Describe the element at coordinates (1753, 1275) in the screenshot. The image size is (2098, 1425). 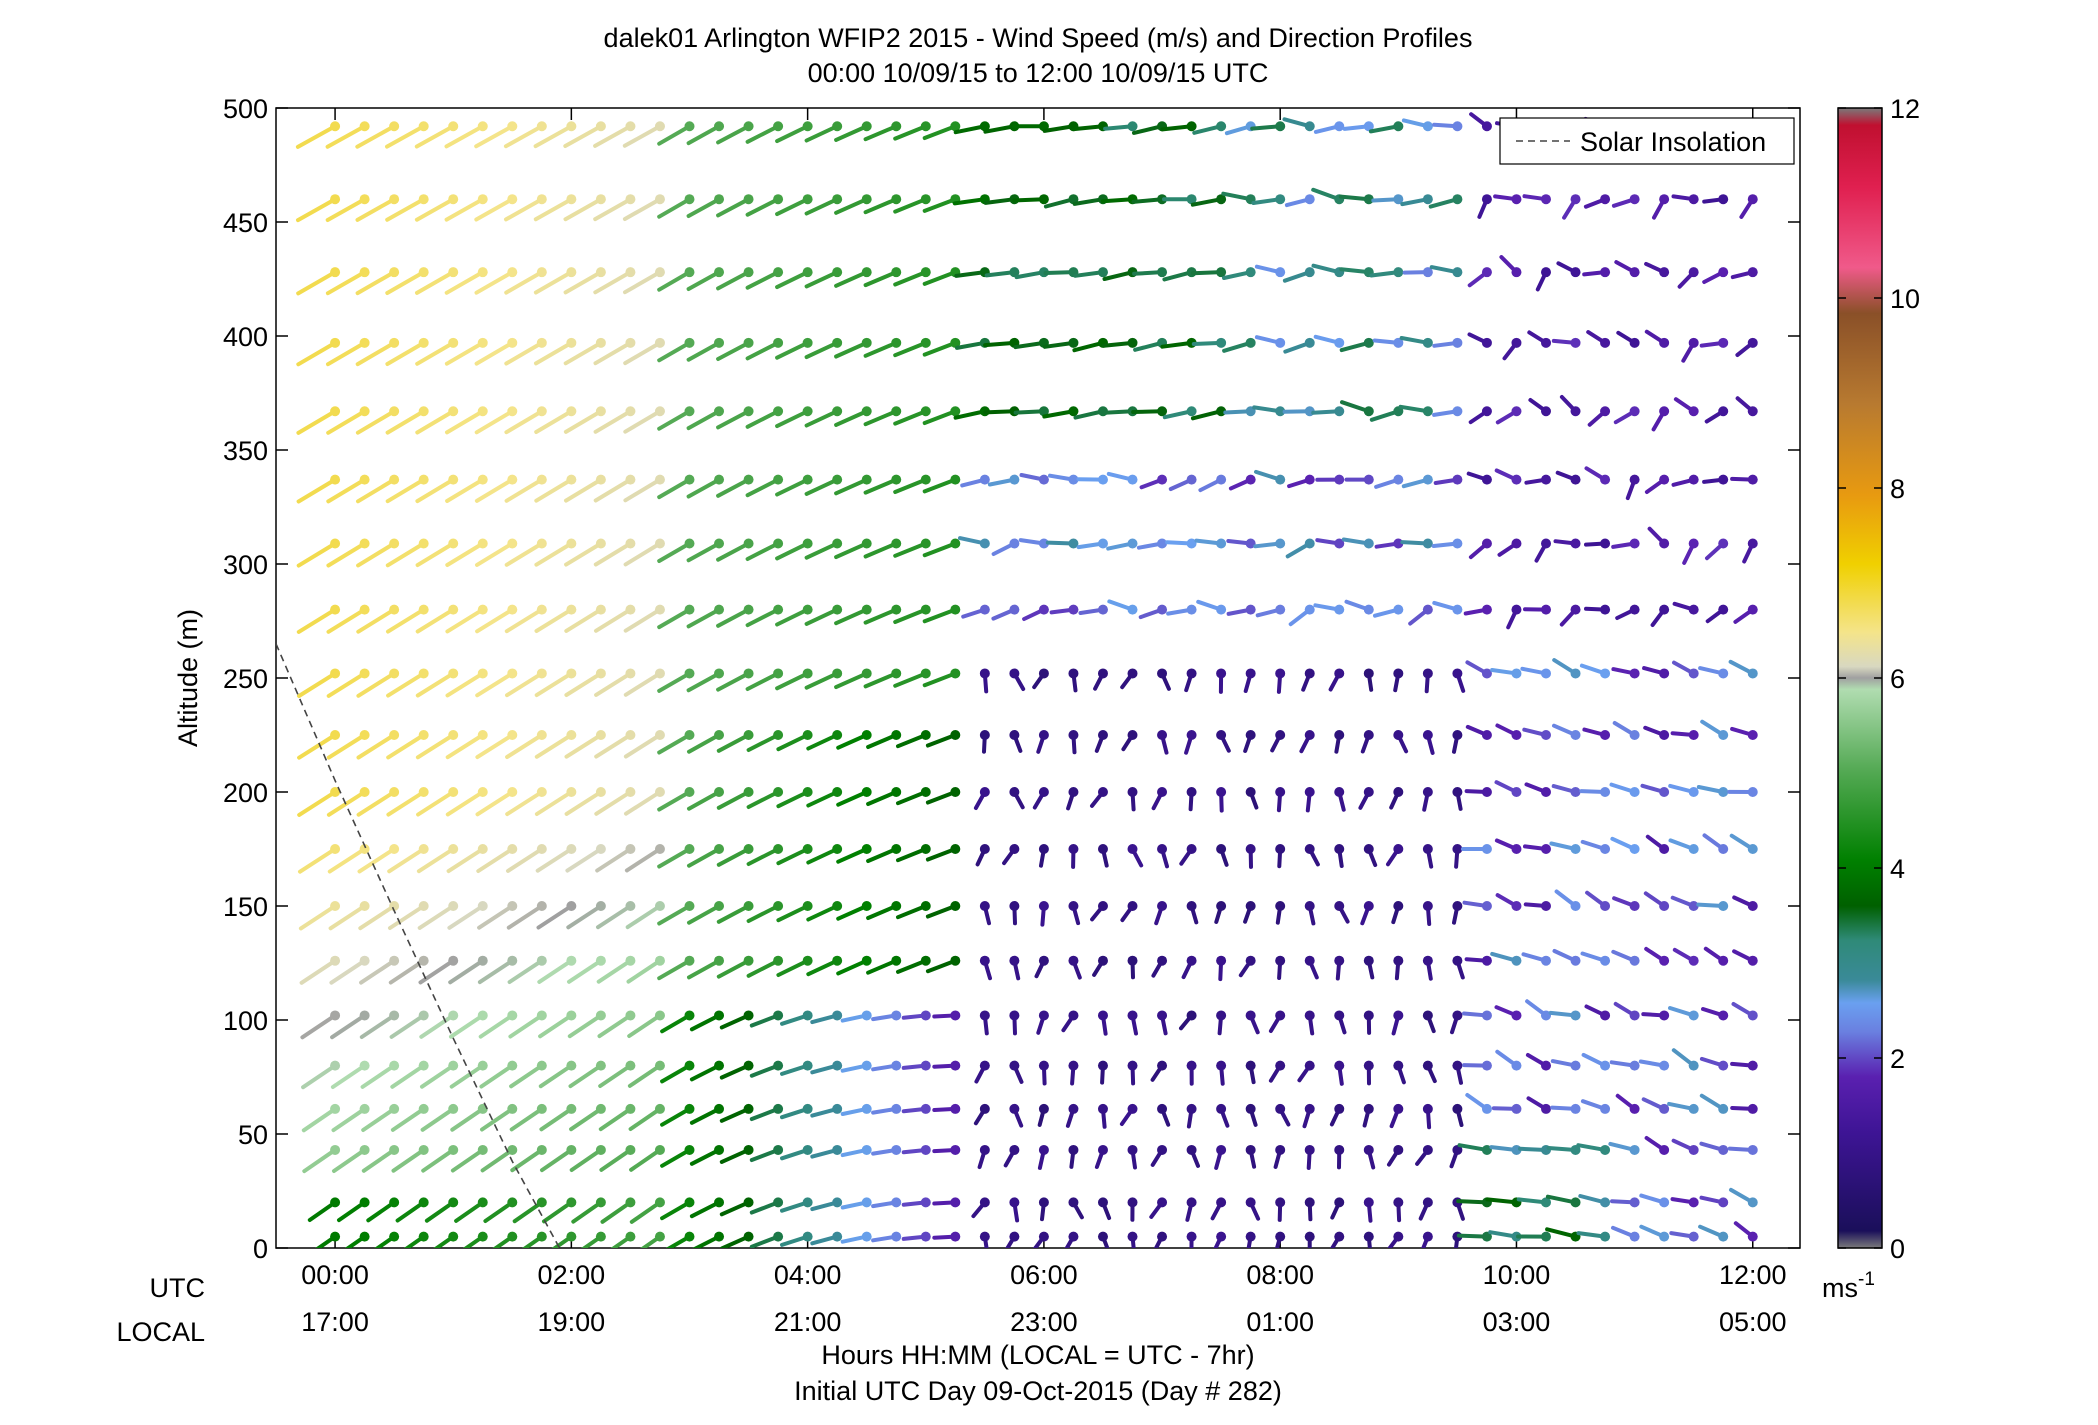
I see `utc-tick-label: 12:00` at that location.